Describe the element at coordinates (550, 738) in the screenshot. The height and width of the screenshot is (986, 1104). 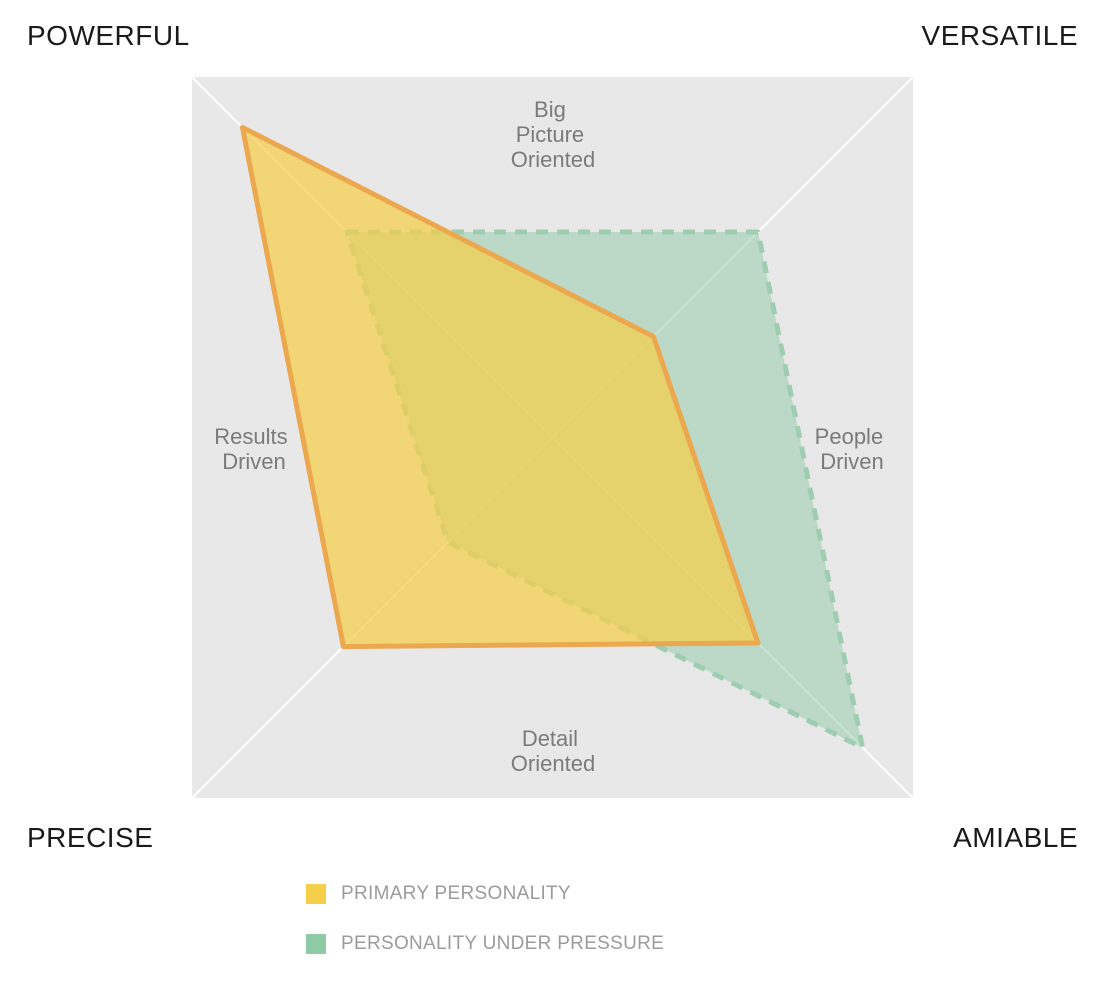
I see `side-label-line: Detail` at that location.